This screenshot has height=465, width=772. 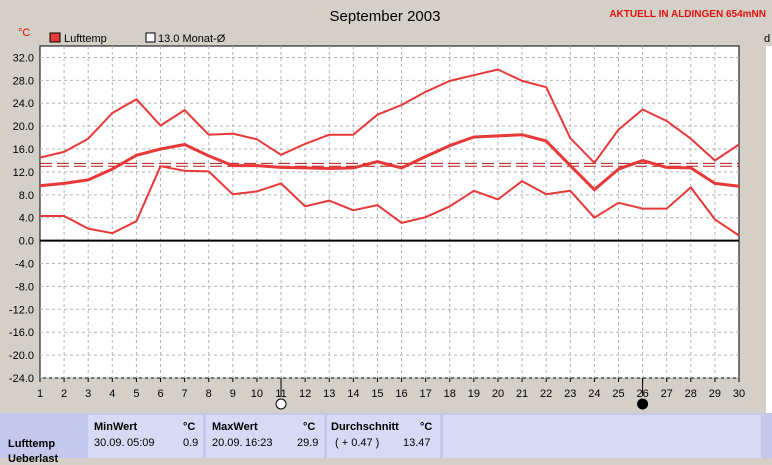 I want to click on y-tick-label: -8.0, so click(x=24, y=287).